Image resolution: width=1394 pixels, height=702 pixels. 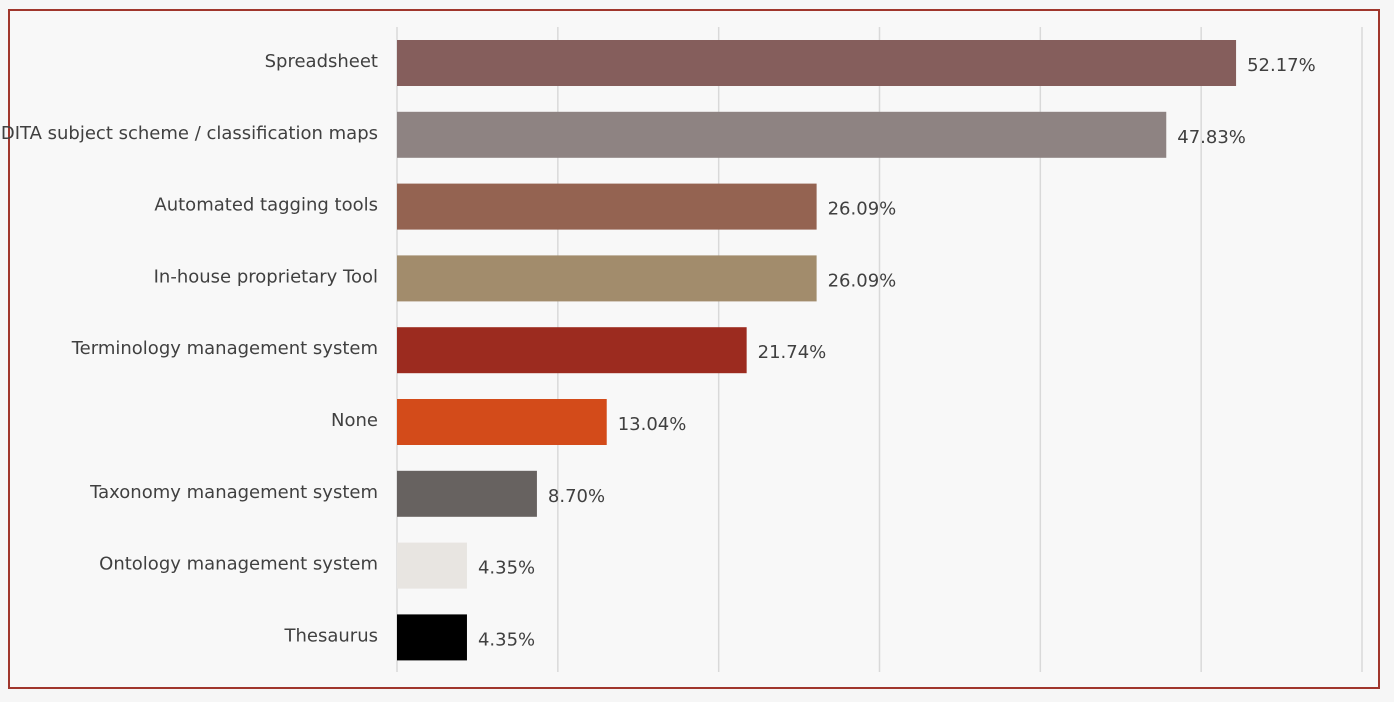 I want to click on category-label: Ontology management system, so click(x=238, y=564).